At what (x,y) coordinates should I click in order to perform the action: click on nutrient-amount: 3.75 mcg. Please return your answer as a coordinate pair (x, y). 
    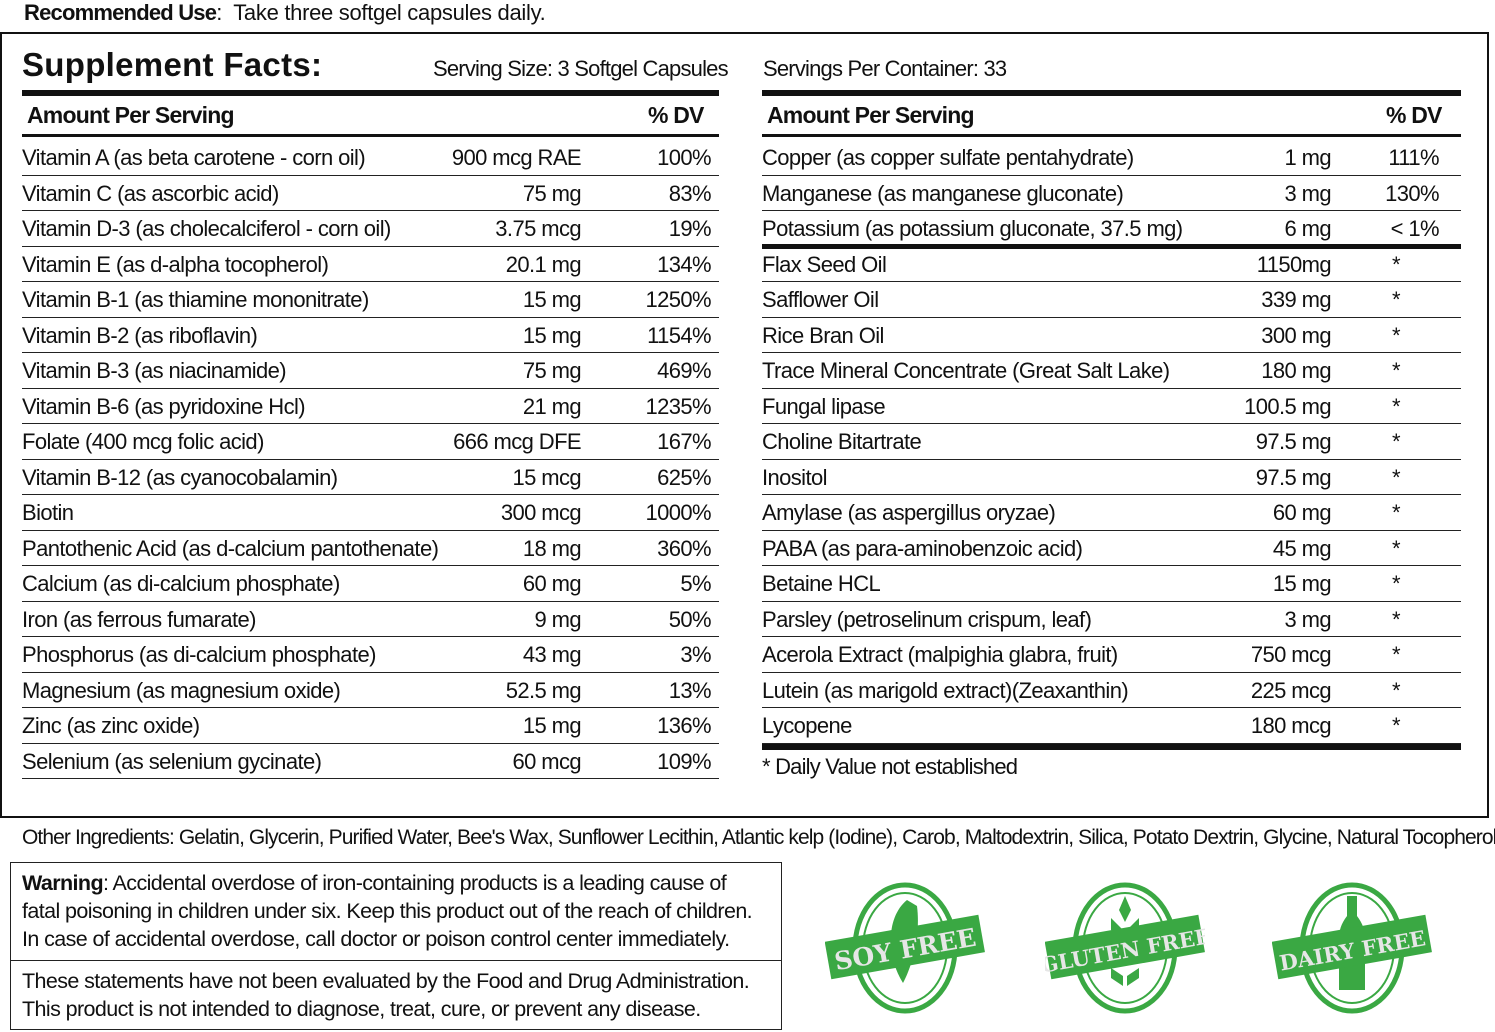
    Looking at the image, I should click on (538, 228).